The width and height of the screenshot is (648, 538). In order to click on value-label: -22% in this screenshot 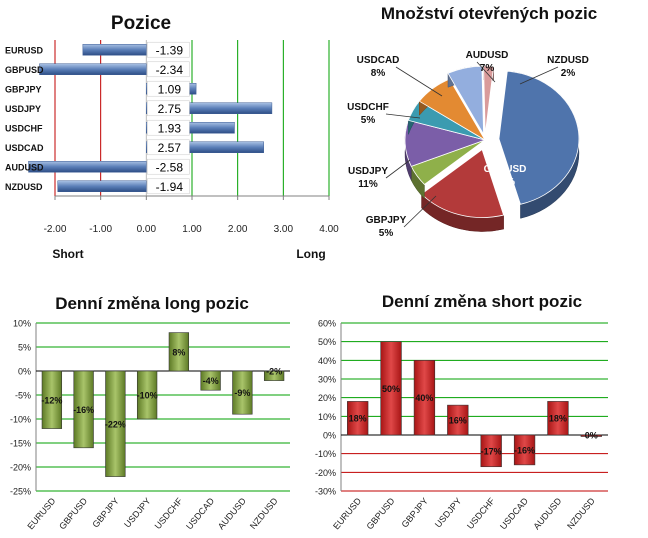, I will do `click(115, 424)`.